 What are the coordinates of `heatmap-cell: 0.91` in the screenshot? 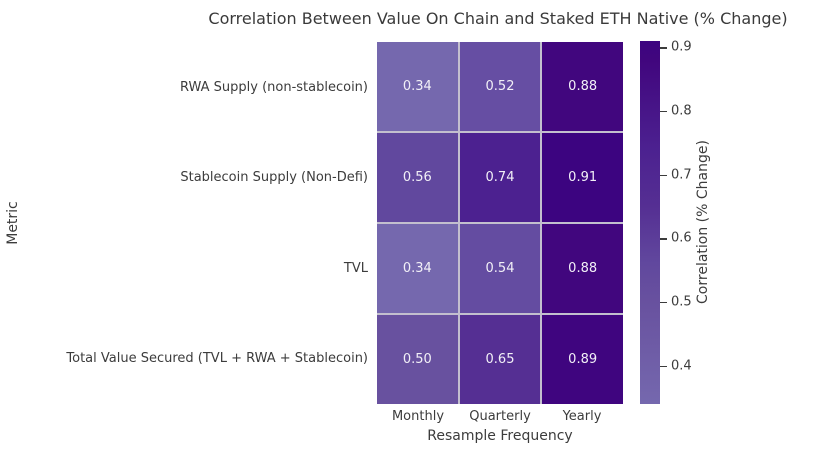 It's located at (582, 177).